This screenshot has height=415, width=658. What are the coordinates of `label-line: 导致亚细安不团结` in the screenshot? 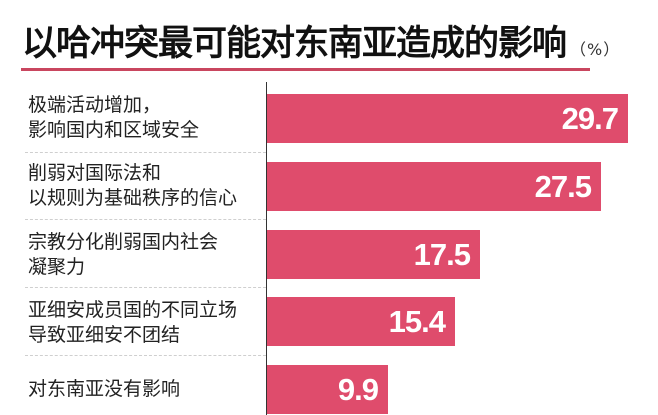 It's located at (104, 335).